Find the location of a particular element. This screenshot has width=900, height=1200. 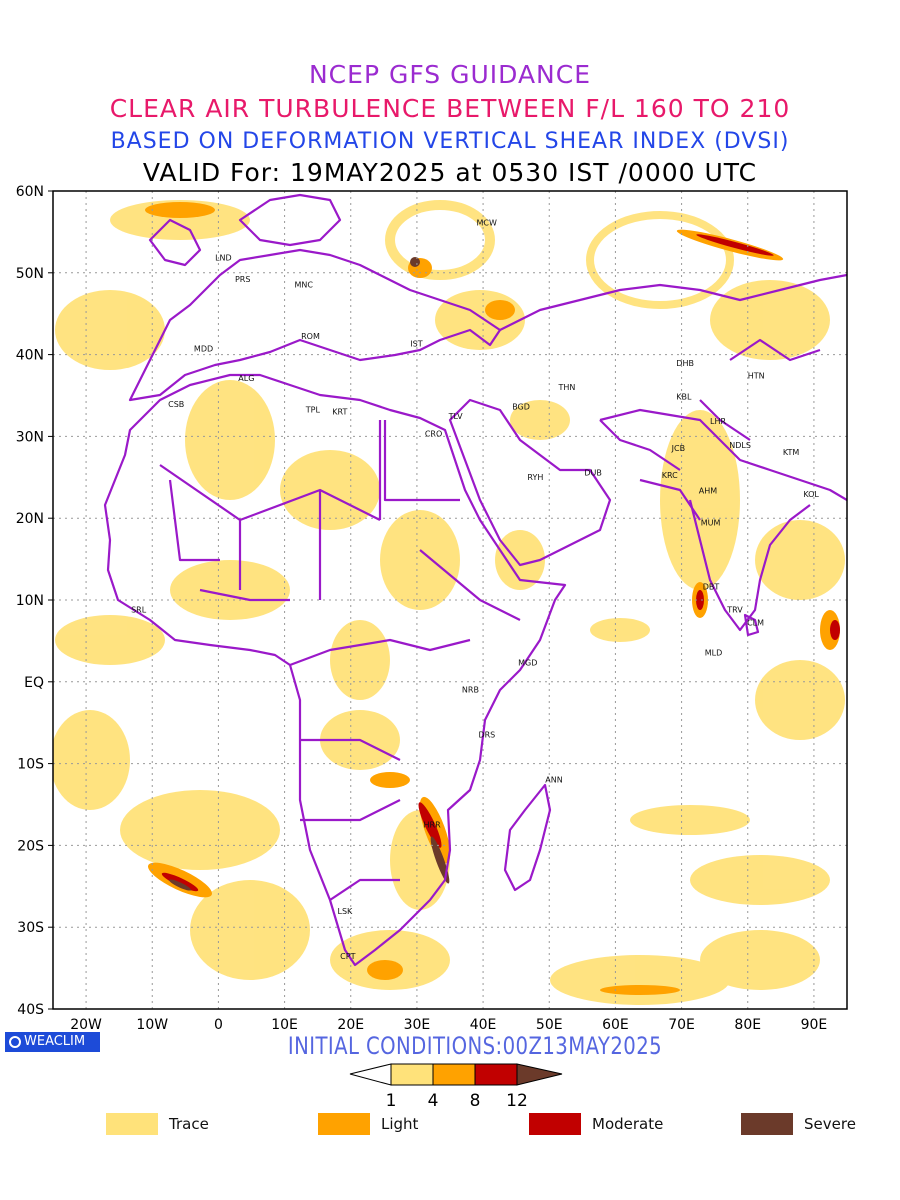

longitude-label: 10E is located at coordinates (284, 1025).